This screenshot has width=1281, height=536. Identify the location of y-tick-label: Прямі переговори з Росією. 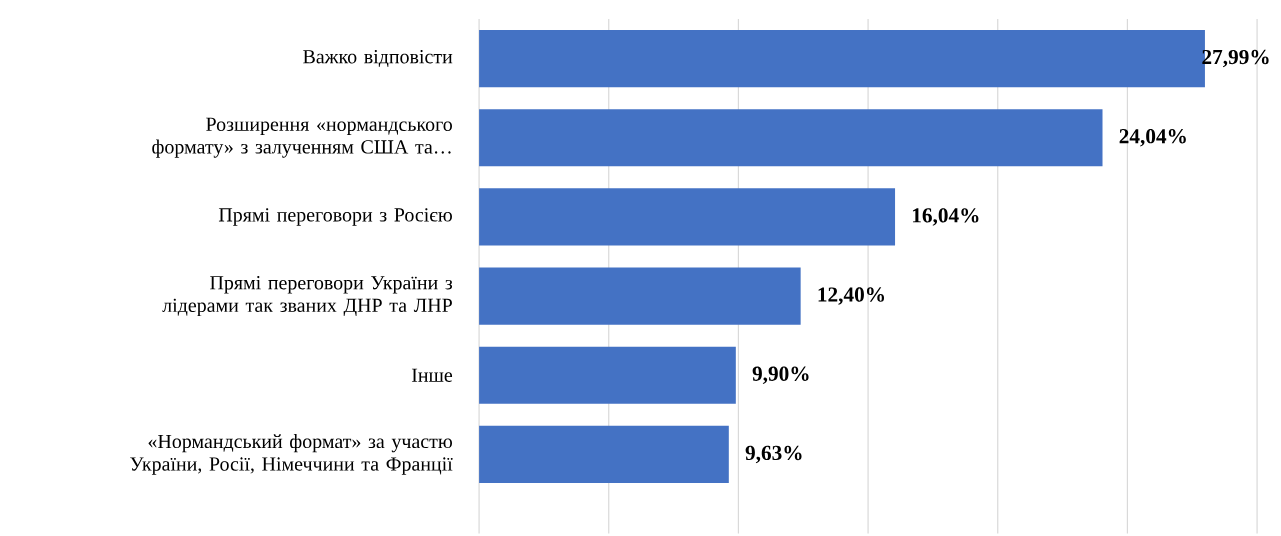
(335, 217).